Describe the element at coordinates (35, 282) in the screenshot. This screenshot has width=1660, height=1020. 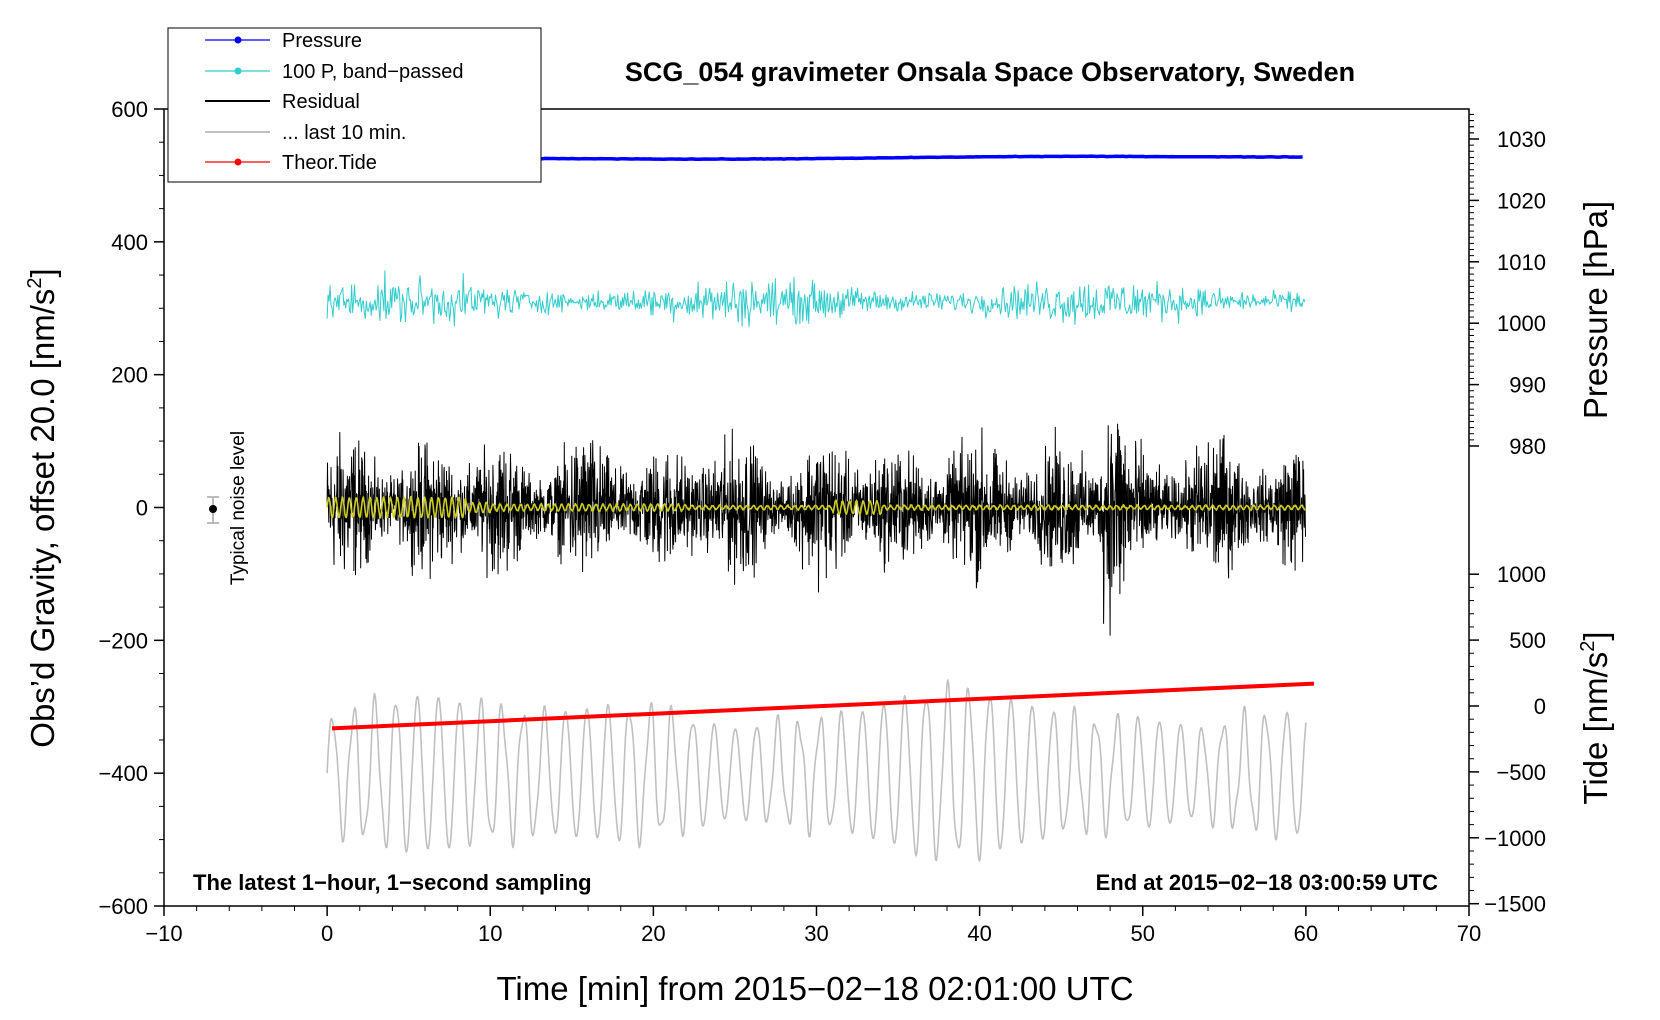
I see `left-axis-label-sup: 2` at that location.